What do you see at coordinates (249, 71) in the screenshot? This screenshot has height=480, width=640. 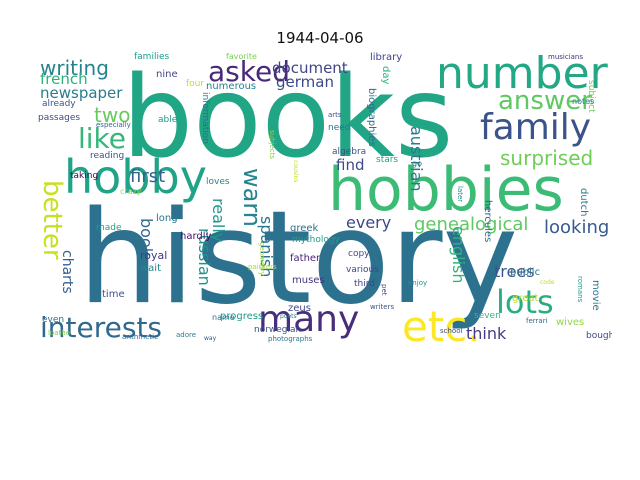 I see `word-asked: asked` at bounding box center [249, 71].